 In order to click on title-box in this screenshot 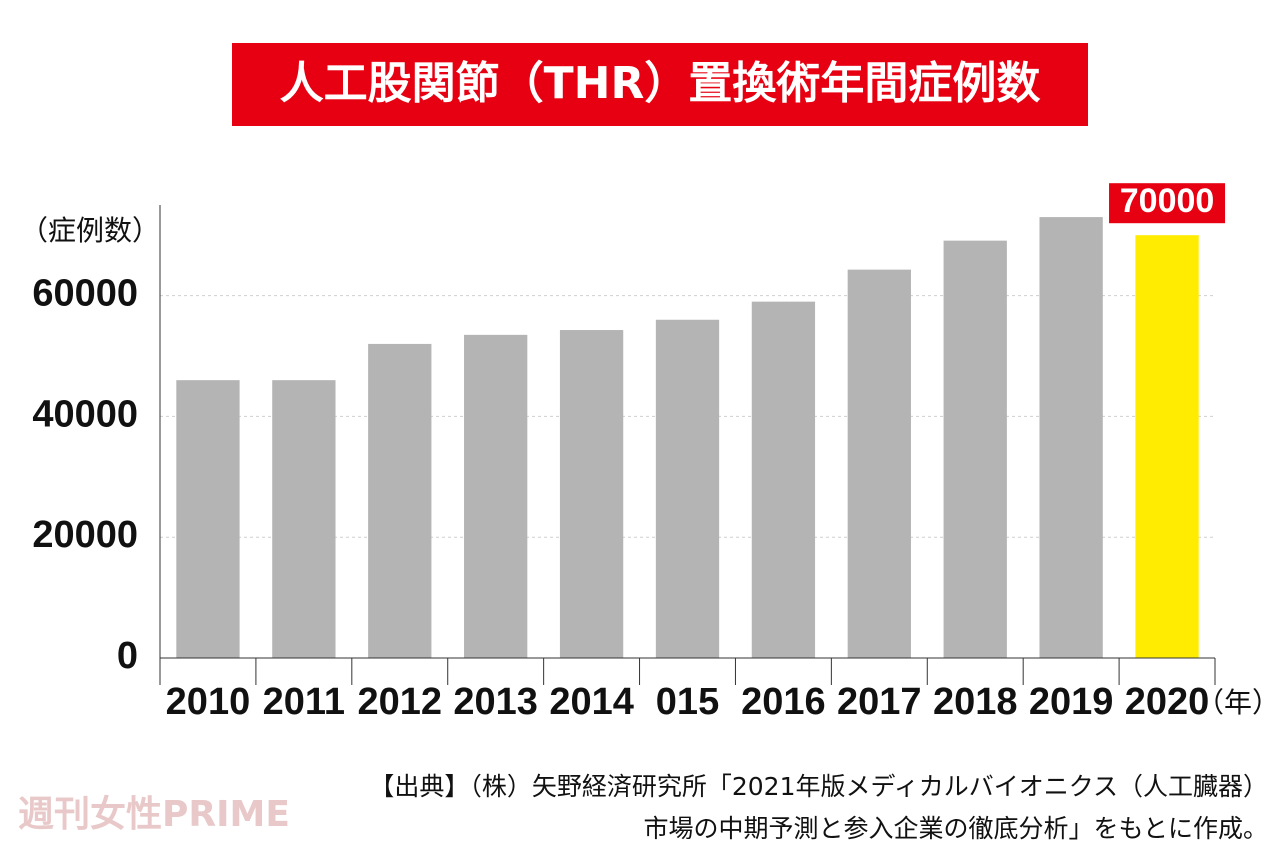, I will do `click(660, 84)`.